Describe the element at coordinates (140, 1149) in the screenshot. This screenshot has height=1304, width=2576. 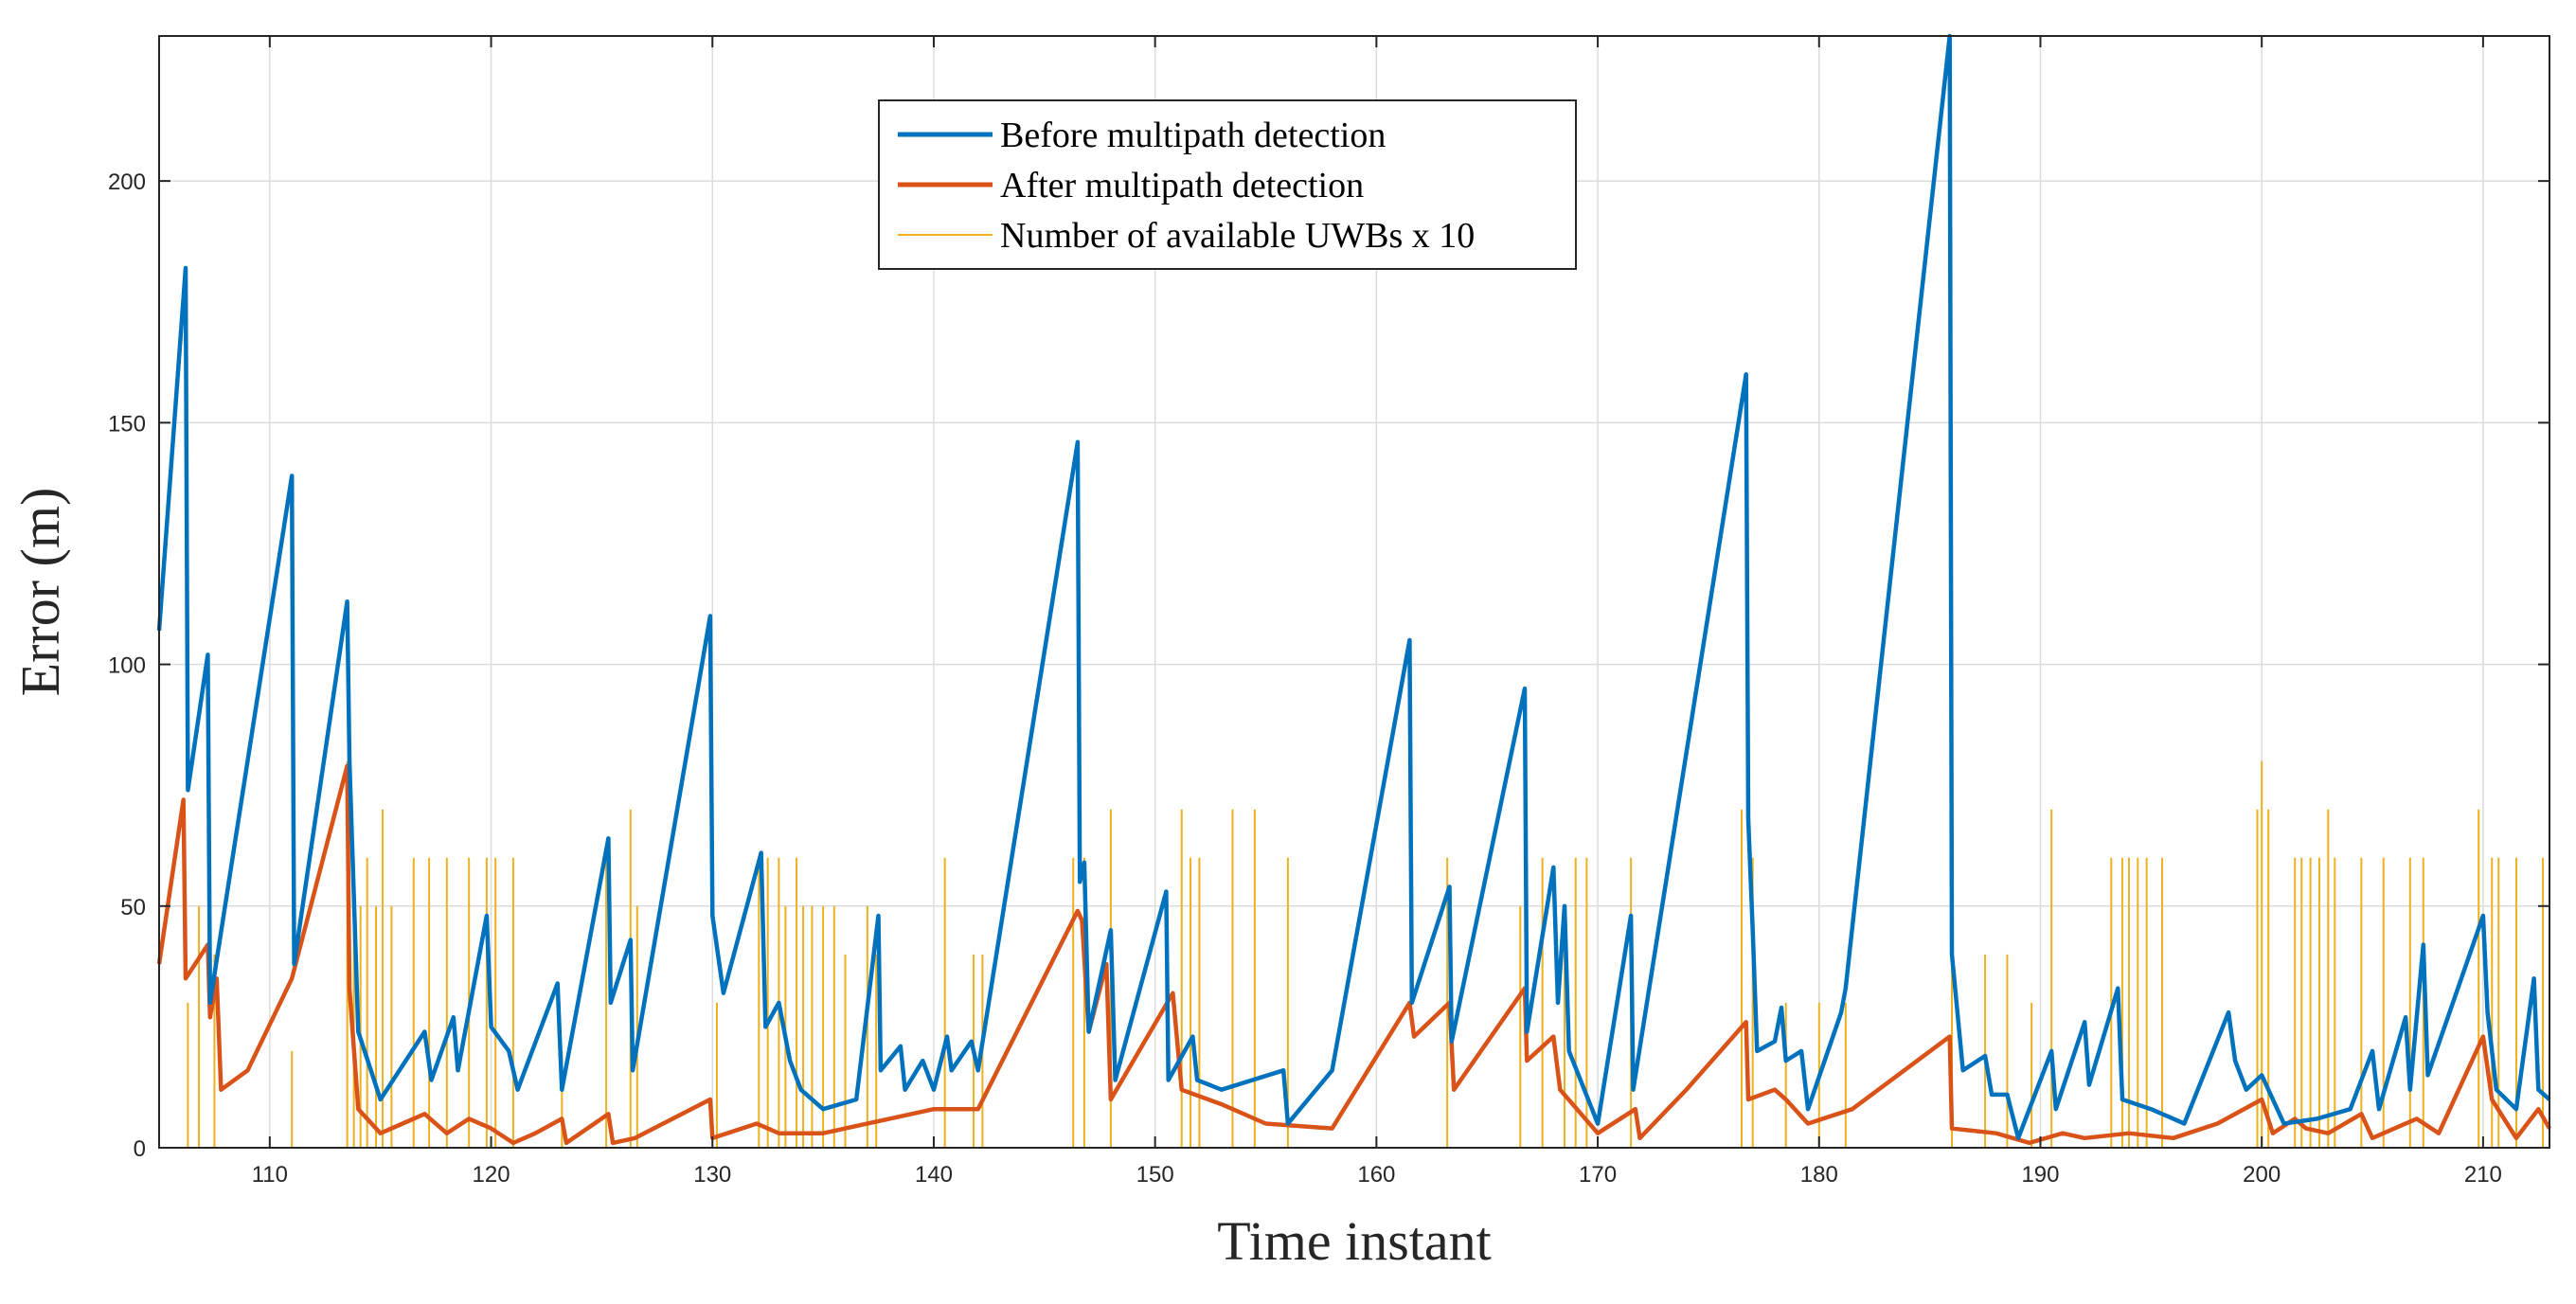
I see `y-tick-label: 0` at that location.